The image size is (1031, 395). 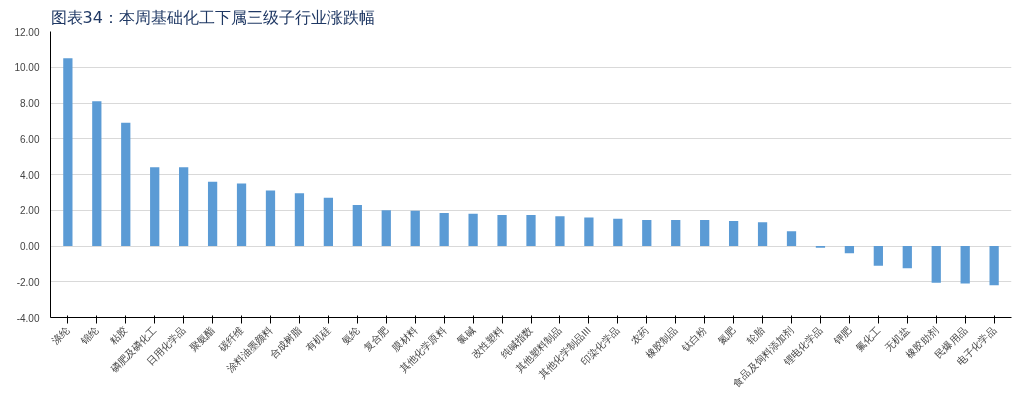 I want to click on y-tick-label: 2.00, so click(x=30, y=211).